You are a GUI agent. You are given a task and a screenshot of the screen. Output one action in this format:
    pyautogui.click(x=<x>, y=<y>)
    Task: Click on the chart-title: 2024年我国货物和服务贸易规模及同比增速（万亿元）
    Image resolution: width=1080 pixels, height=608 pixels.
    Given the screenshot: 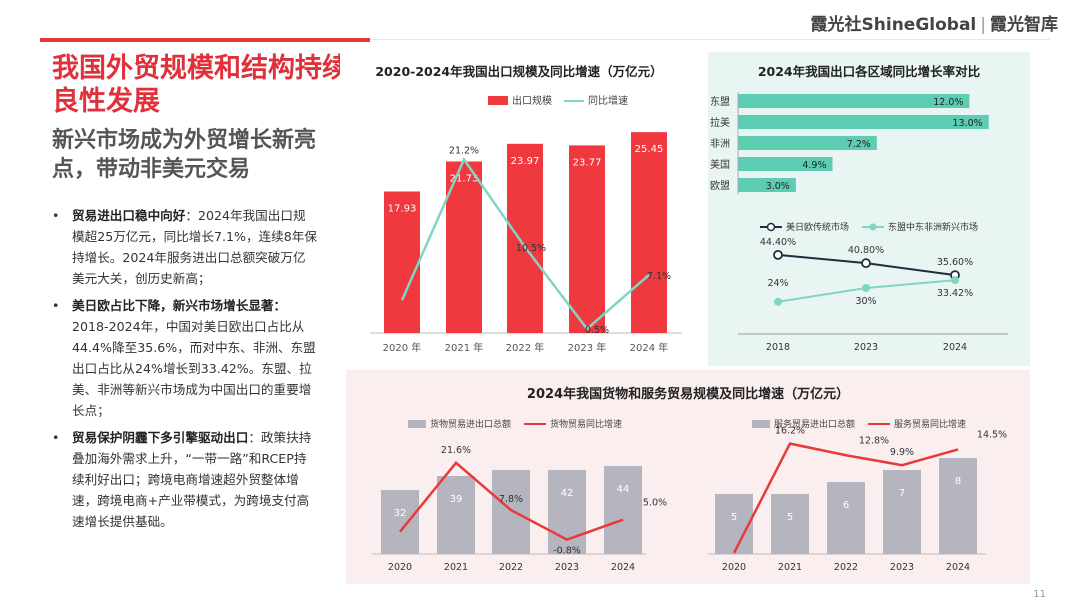 What is the action you would take?
    pyautogui.click(x=688, y=394)
    